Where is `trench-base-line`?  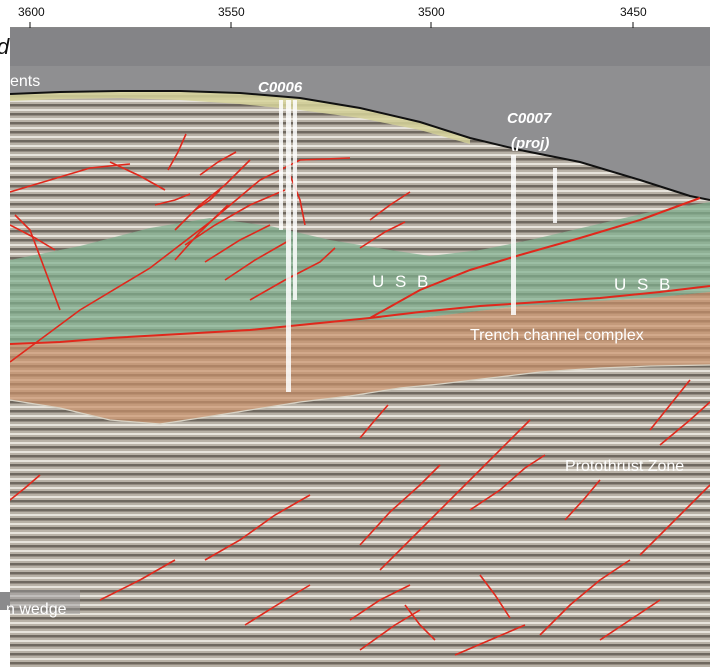
trench-base-line is located at coordinates (360, 394).